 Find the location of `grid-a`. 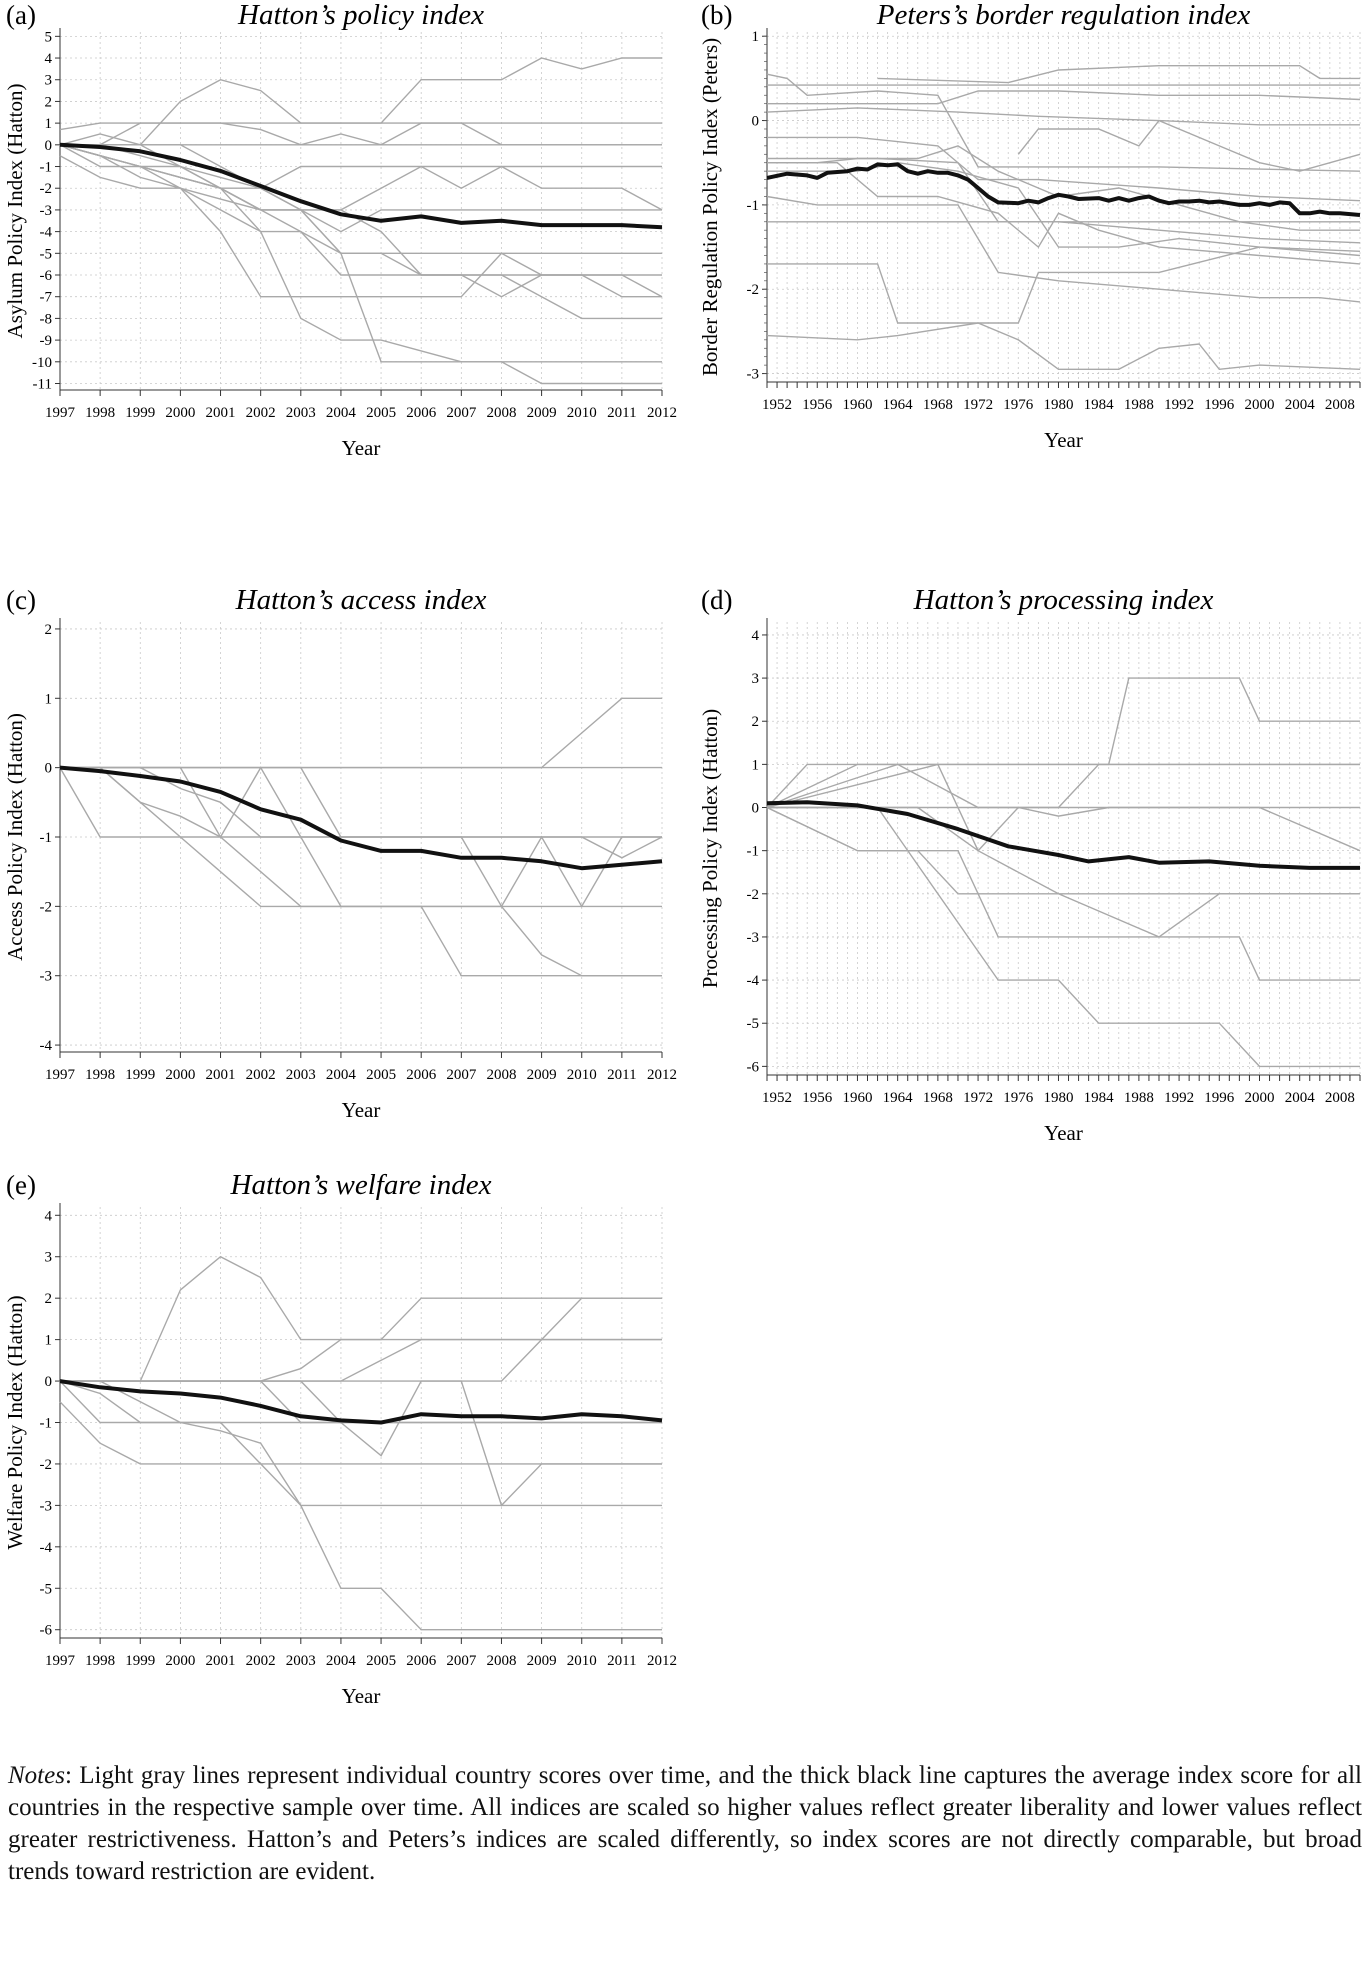

grid-a is located at coordinates (361, 211).